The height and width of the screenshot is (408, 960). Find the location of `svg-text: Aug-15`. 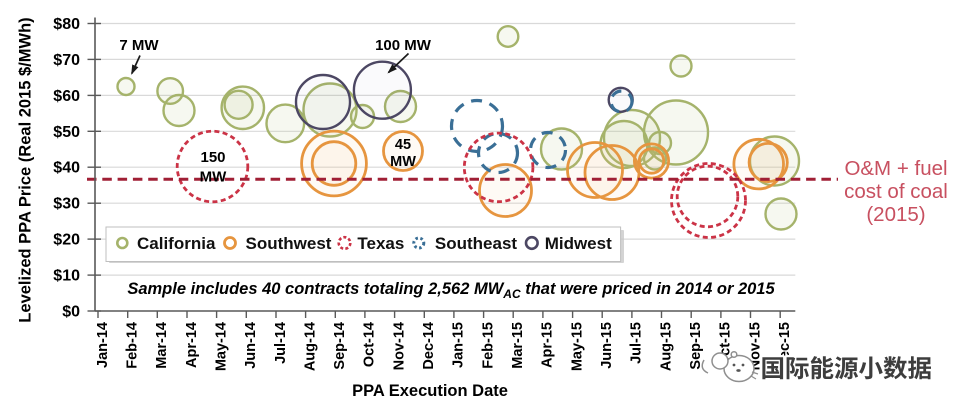

svg-text: Aug-15 is located at coordinates (666, 346).